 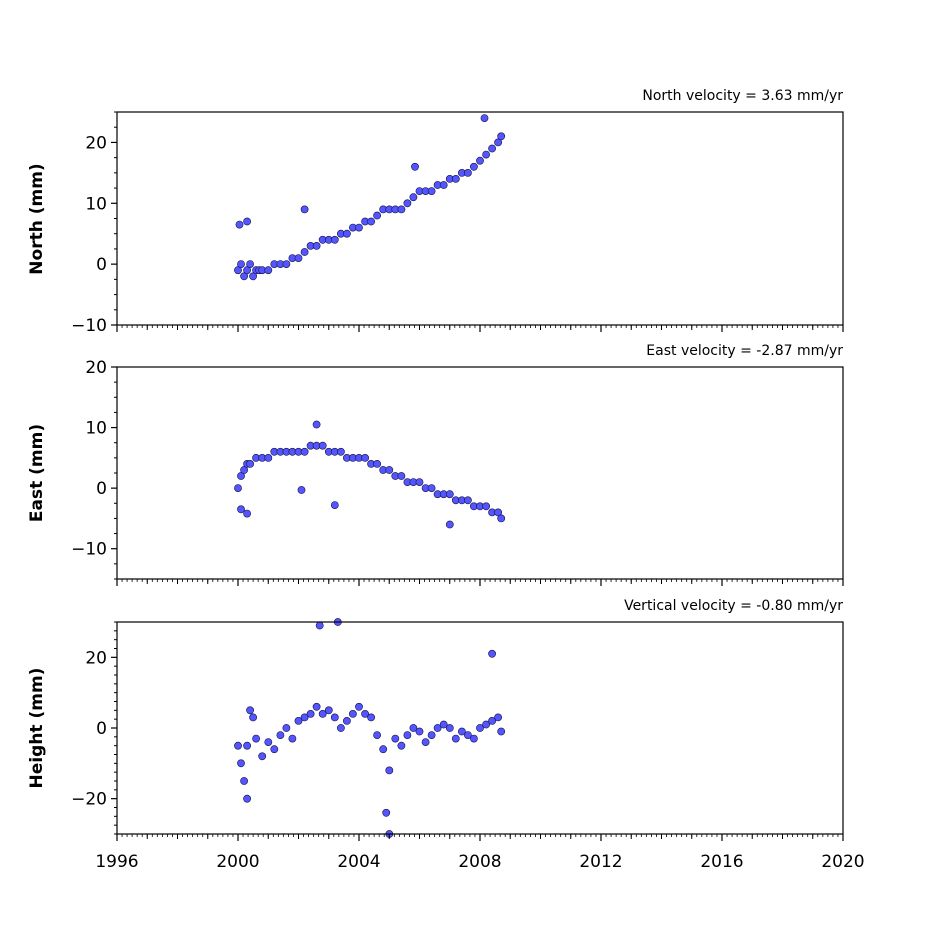 I want to click on north-y-tick-label: 10, so click(x=96, y=204).